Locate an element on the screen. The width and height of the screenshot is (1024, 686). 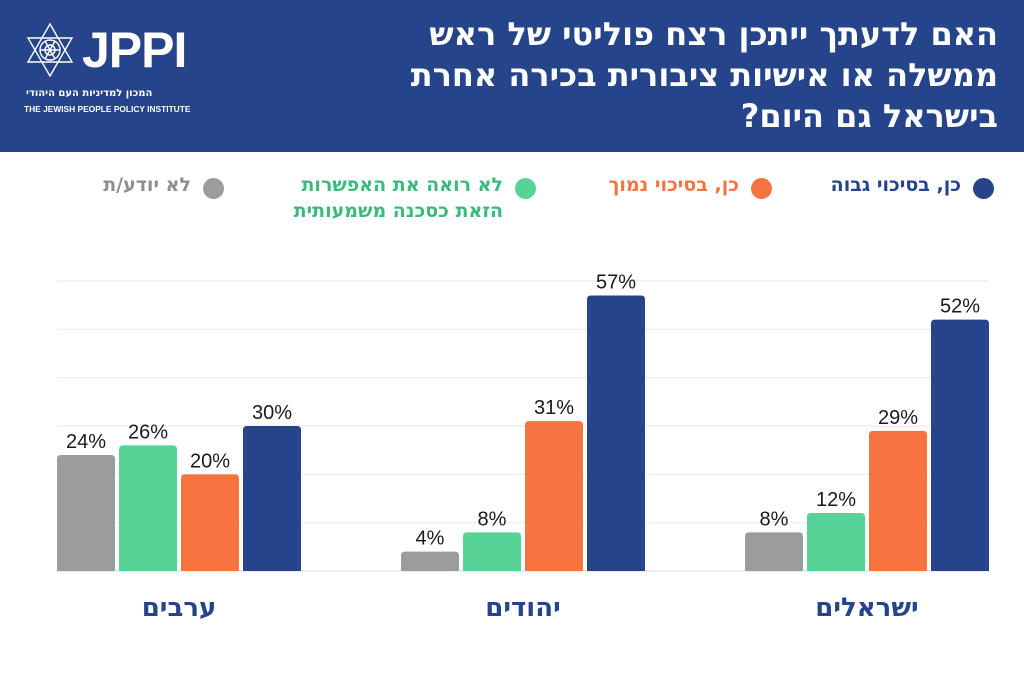
logo-hebrew-name: המכון למדיניות העם היהודי is located at coordinates (89, 93).